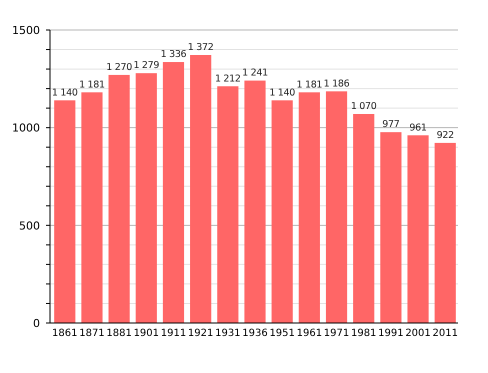 The width and height of the screenshot is (488, 373). Describe the element at coordinates (201, 48) in the screenshot. I see `data-label: 1 372` at that location.